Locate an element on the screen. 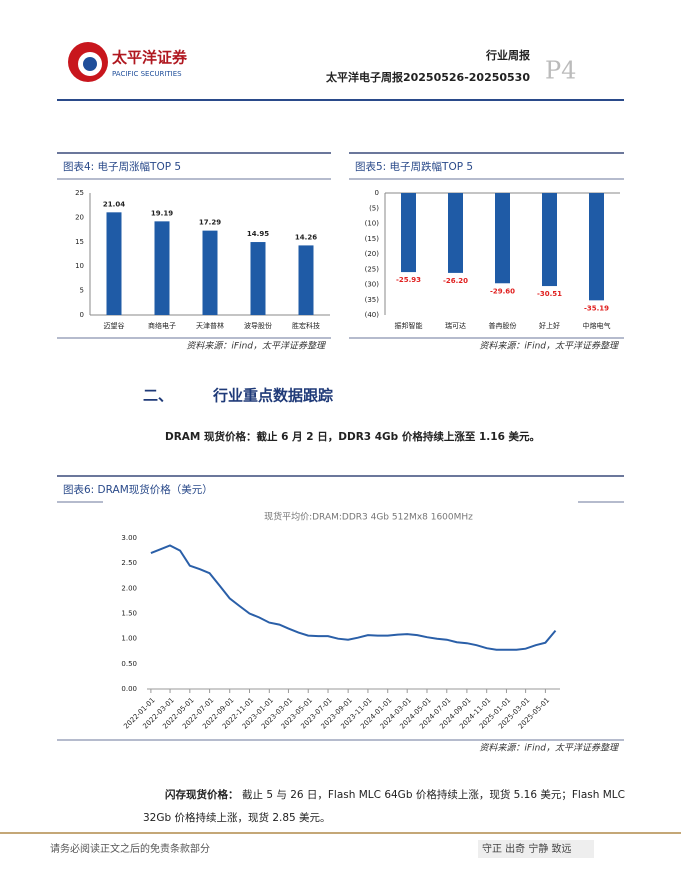 This screenshot has width=681, height=881. y-tick-label: 1.00 is located at coordinates (129, 639).